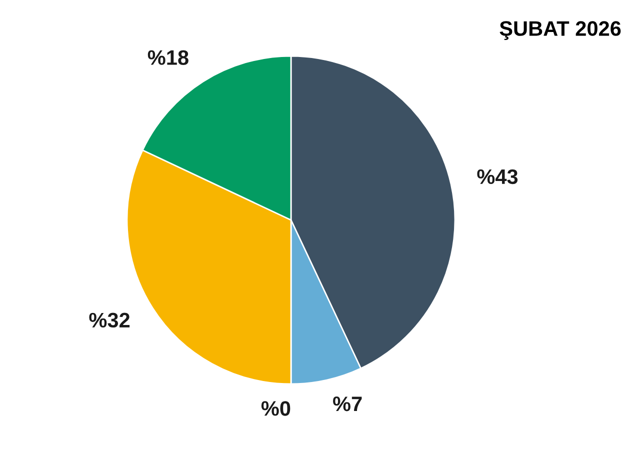  What do you see at coordinates (168, 57) in the screenshot?
I see `data-label: %18` at bounding box center [168, 57].